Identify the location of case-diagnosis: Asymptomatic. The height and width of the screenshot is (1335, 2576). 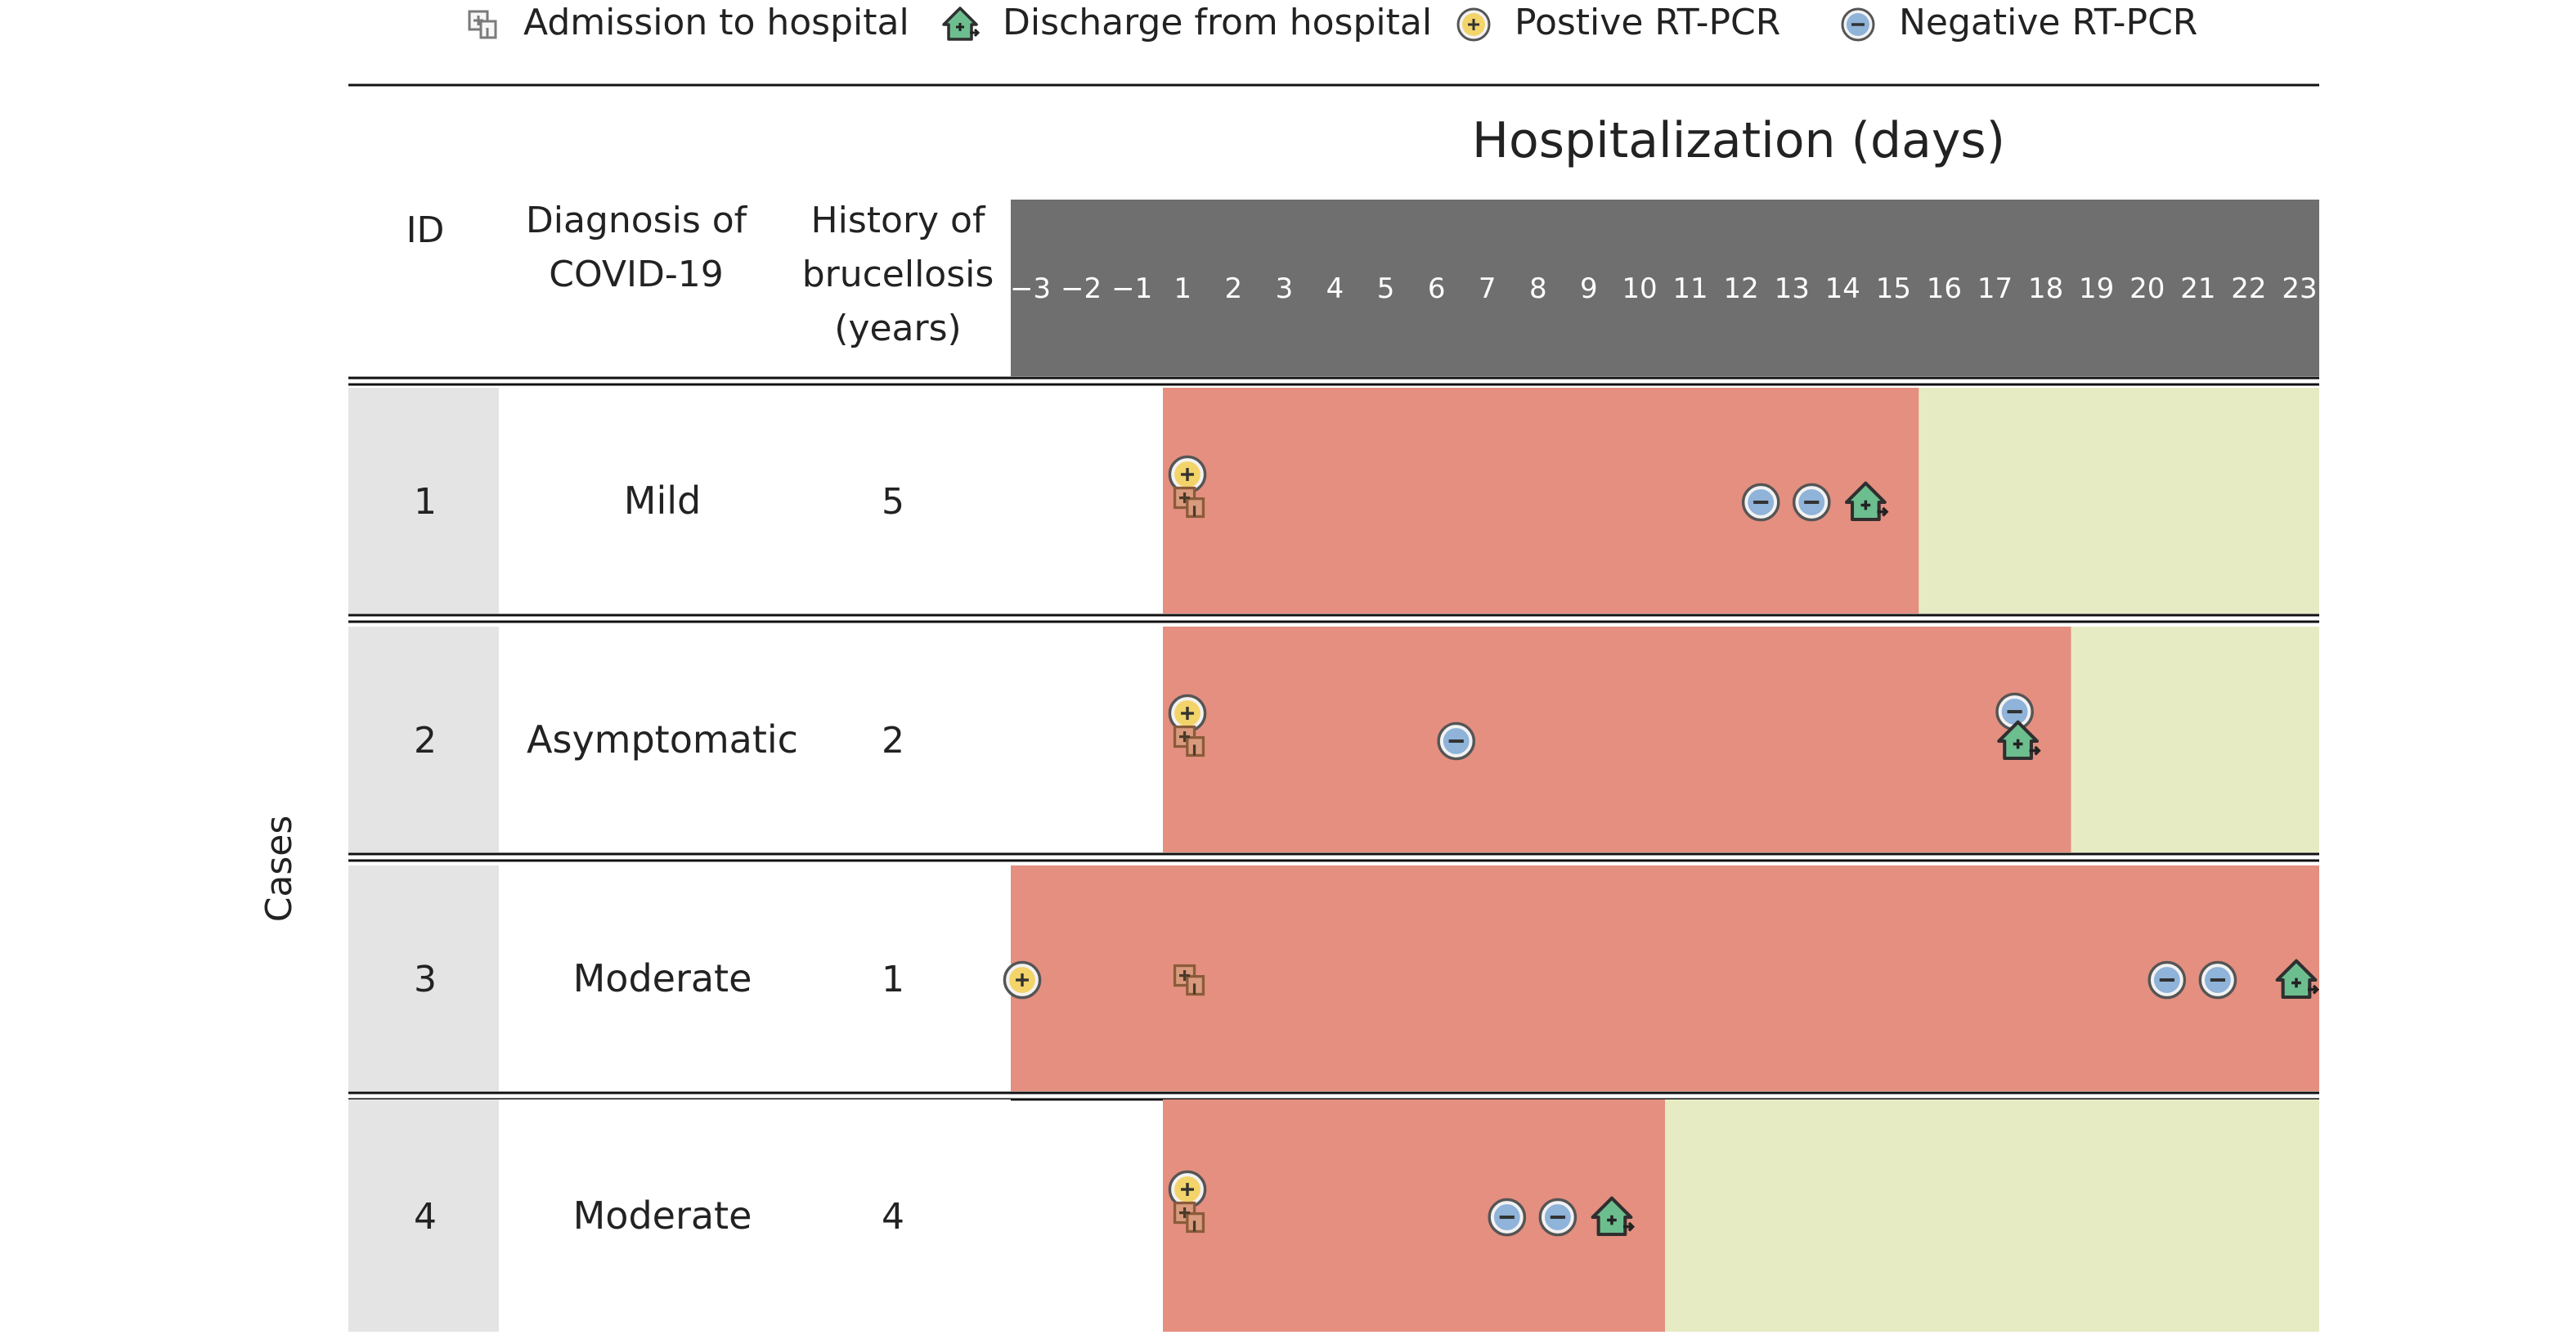
(662, 739).